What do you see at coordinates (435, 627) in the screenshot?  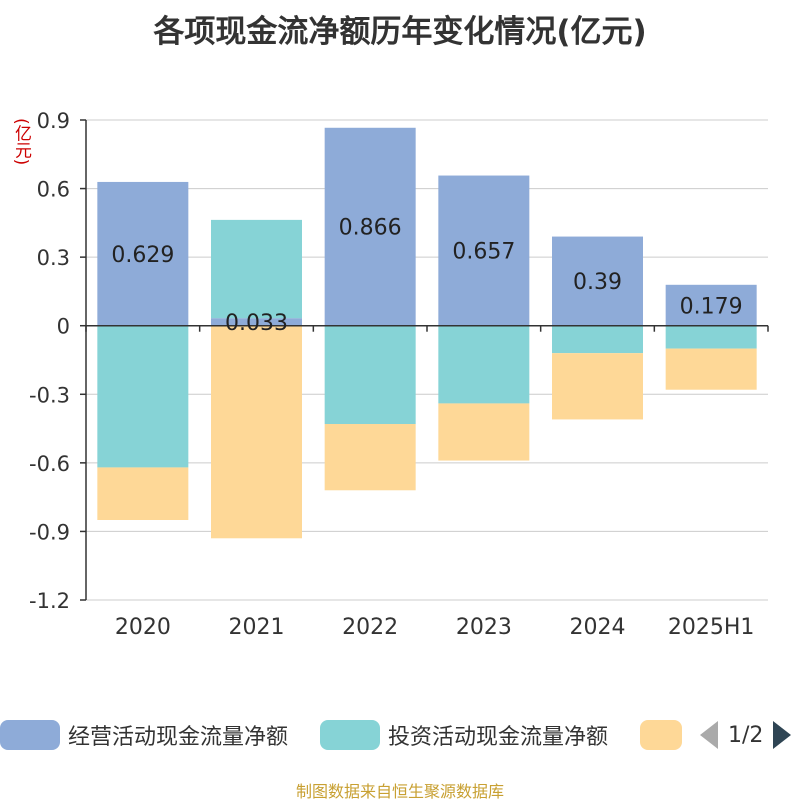 I see `x-tick-labels: 2020 2021 2022 2023 2024 2025H1` at bounding box center [435, 627].